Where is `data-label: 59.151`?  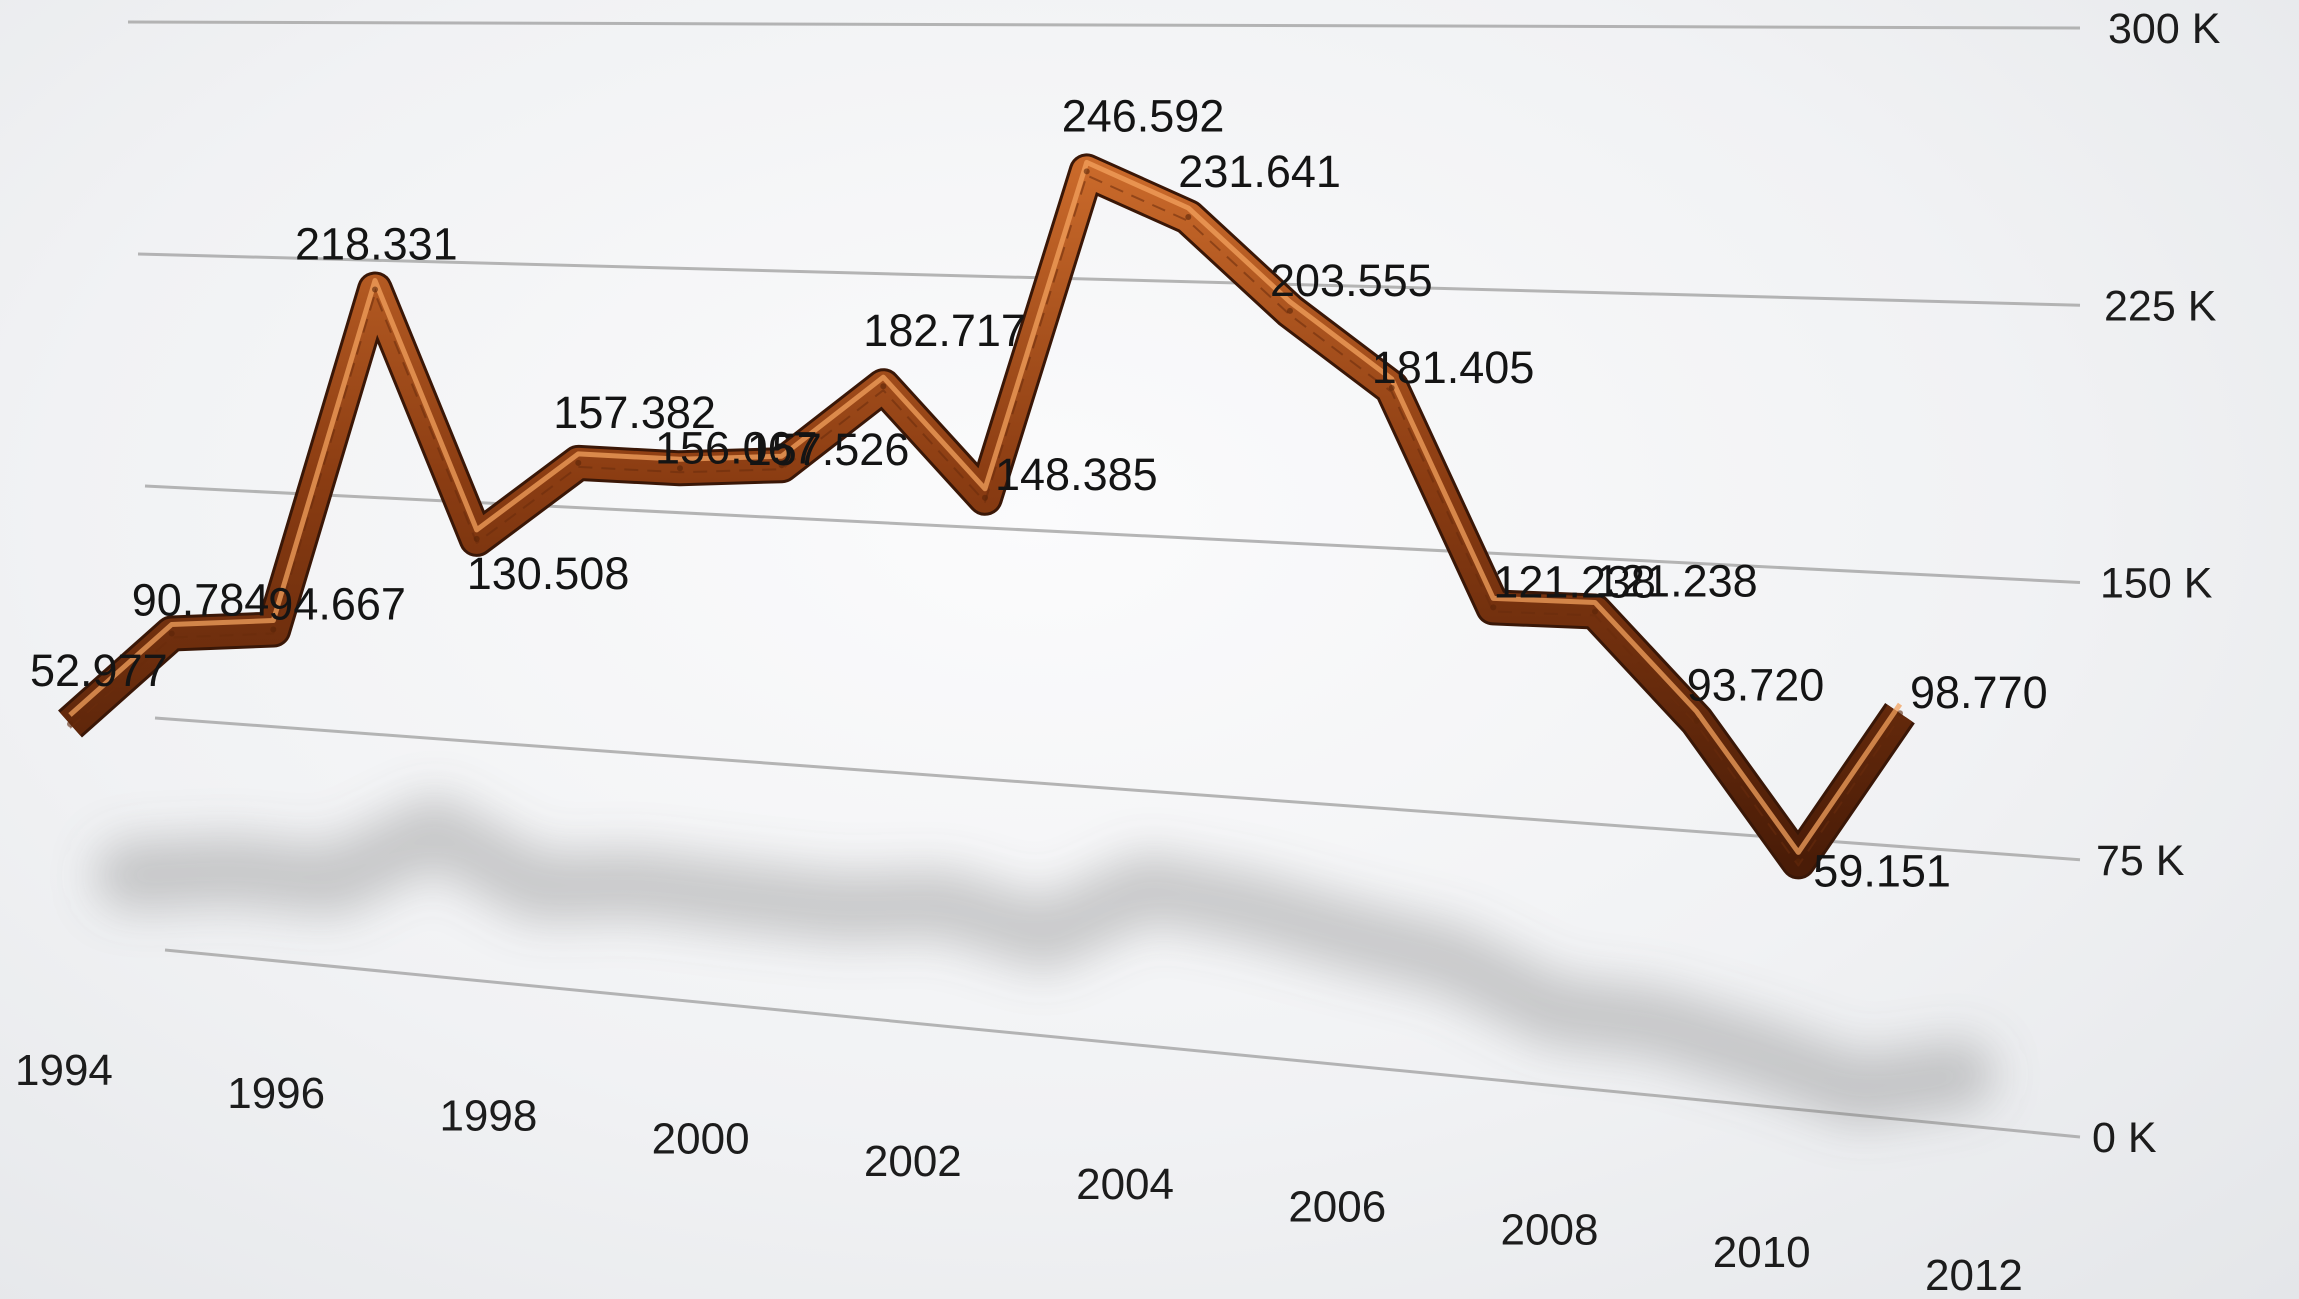 data-label: 59.151 is located at coordinates (1882, 870).